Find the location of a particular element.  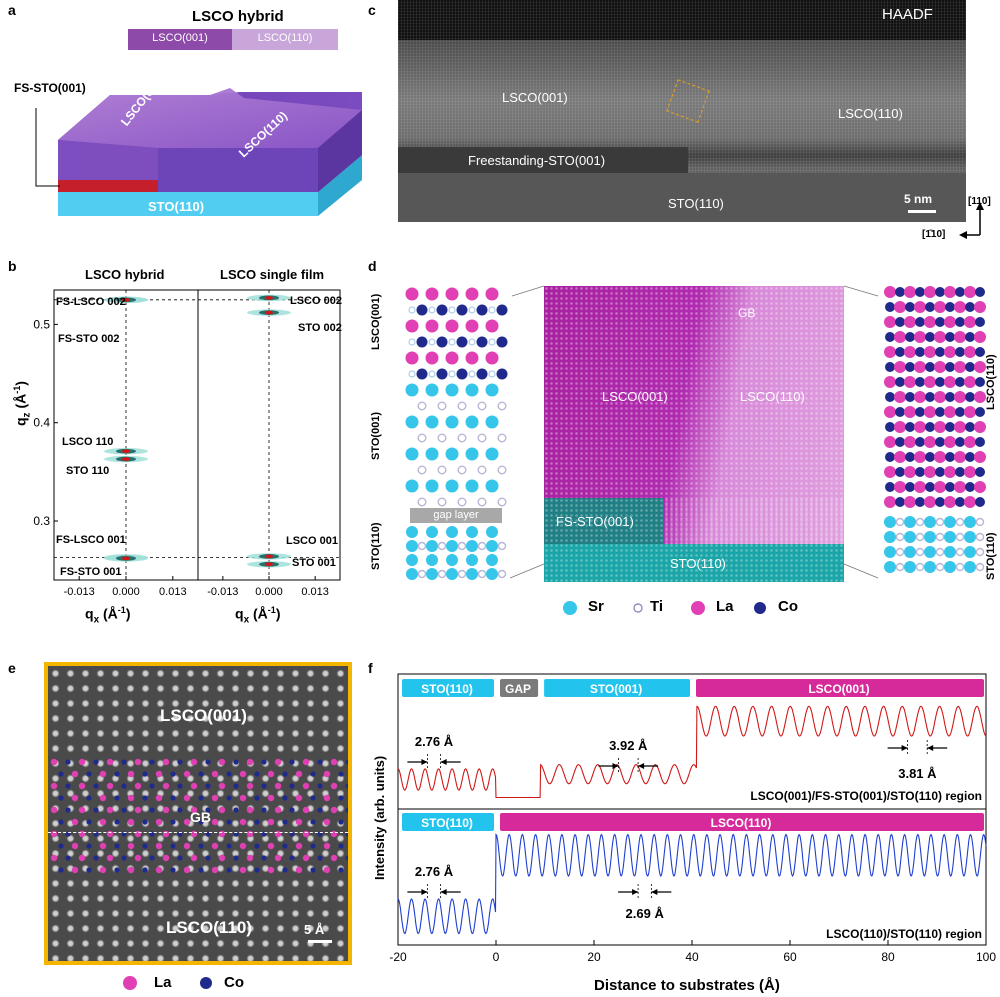

orientation-axes is located at coordinates (971, 220).